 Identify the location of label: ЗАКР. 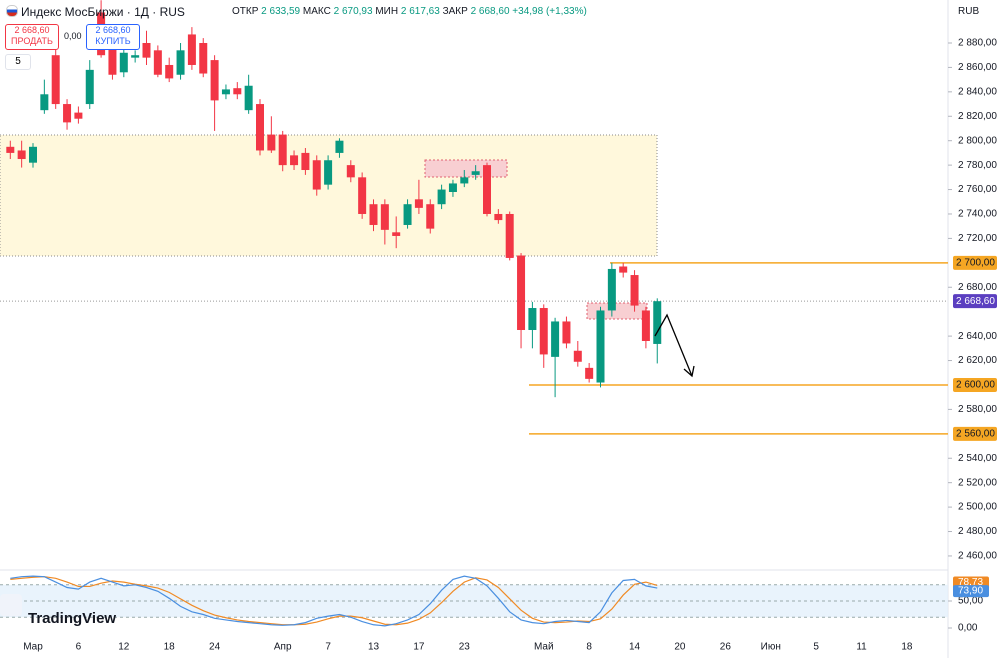
(455, 11).